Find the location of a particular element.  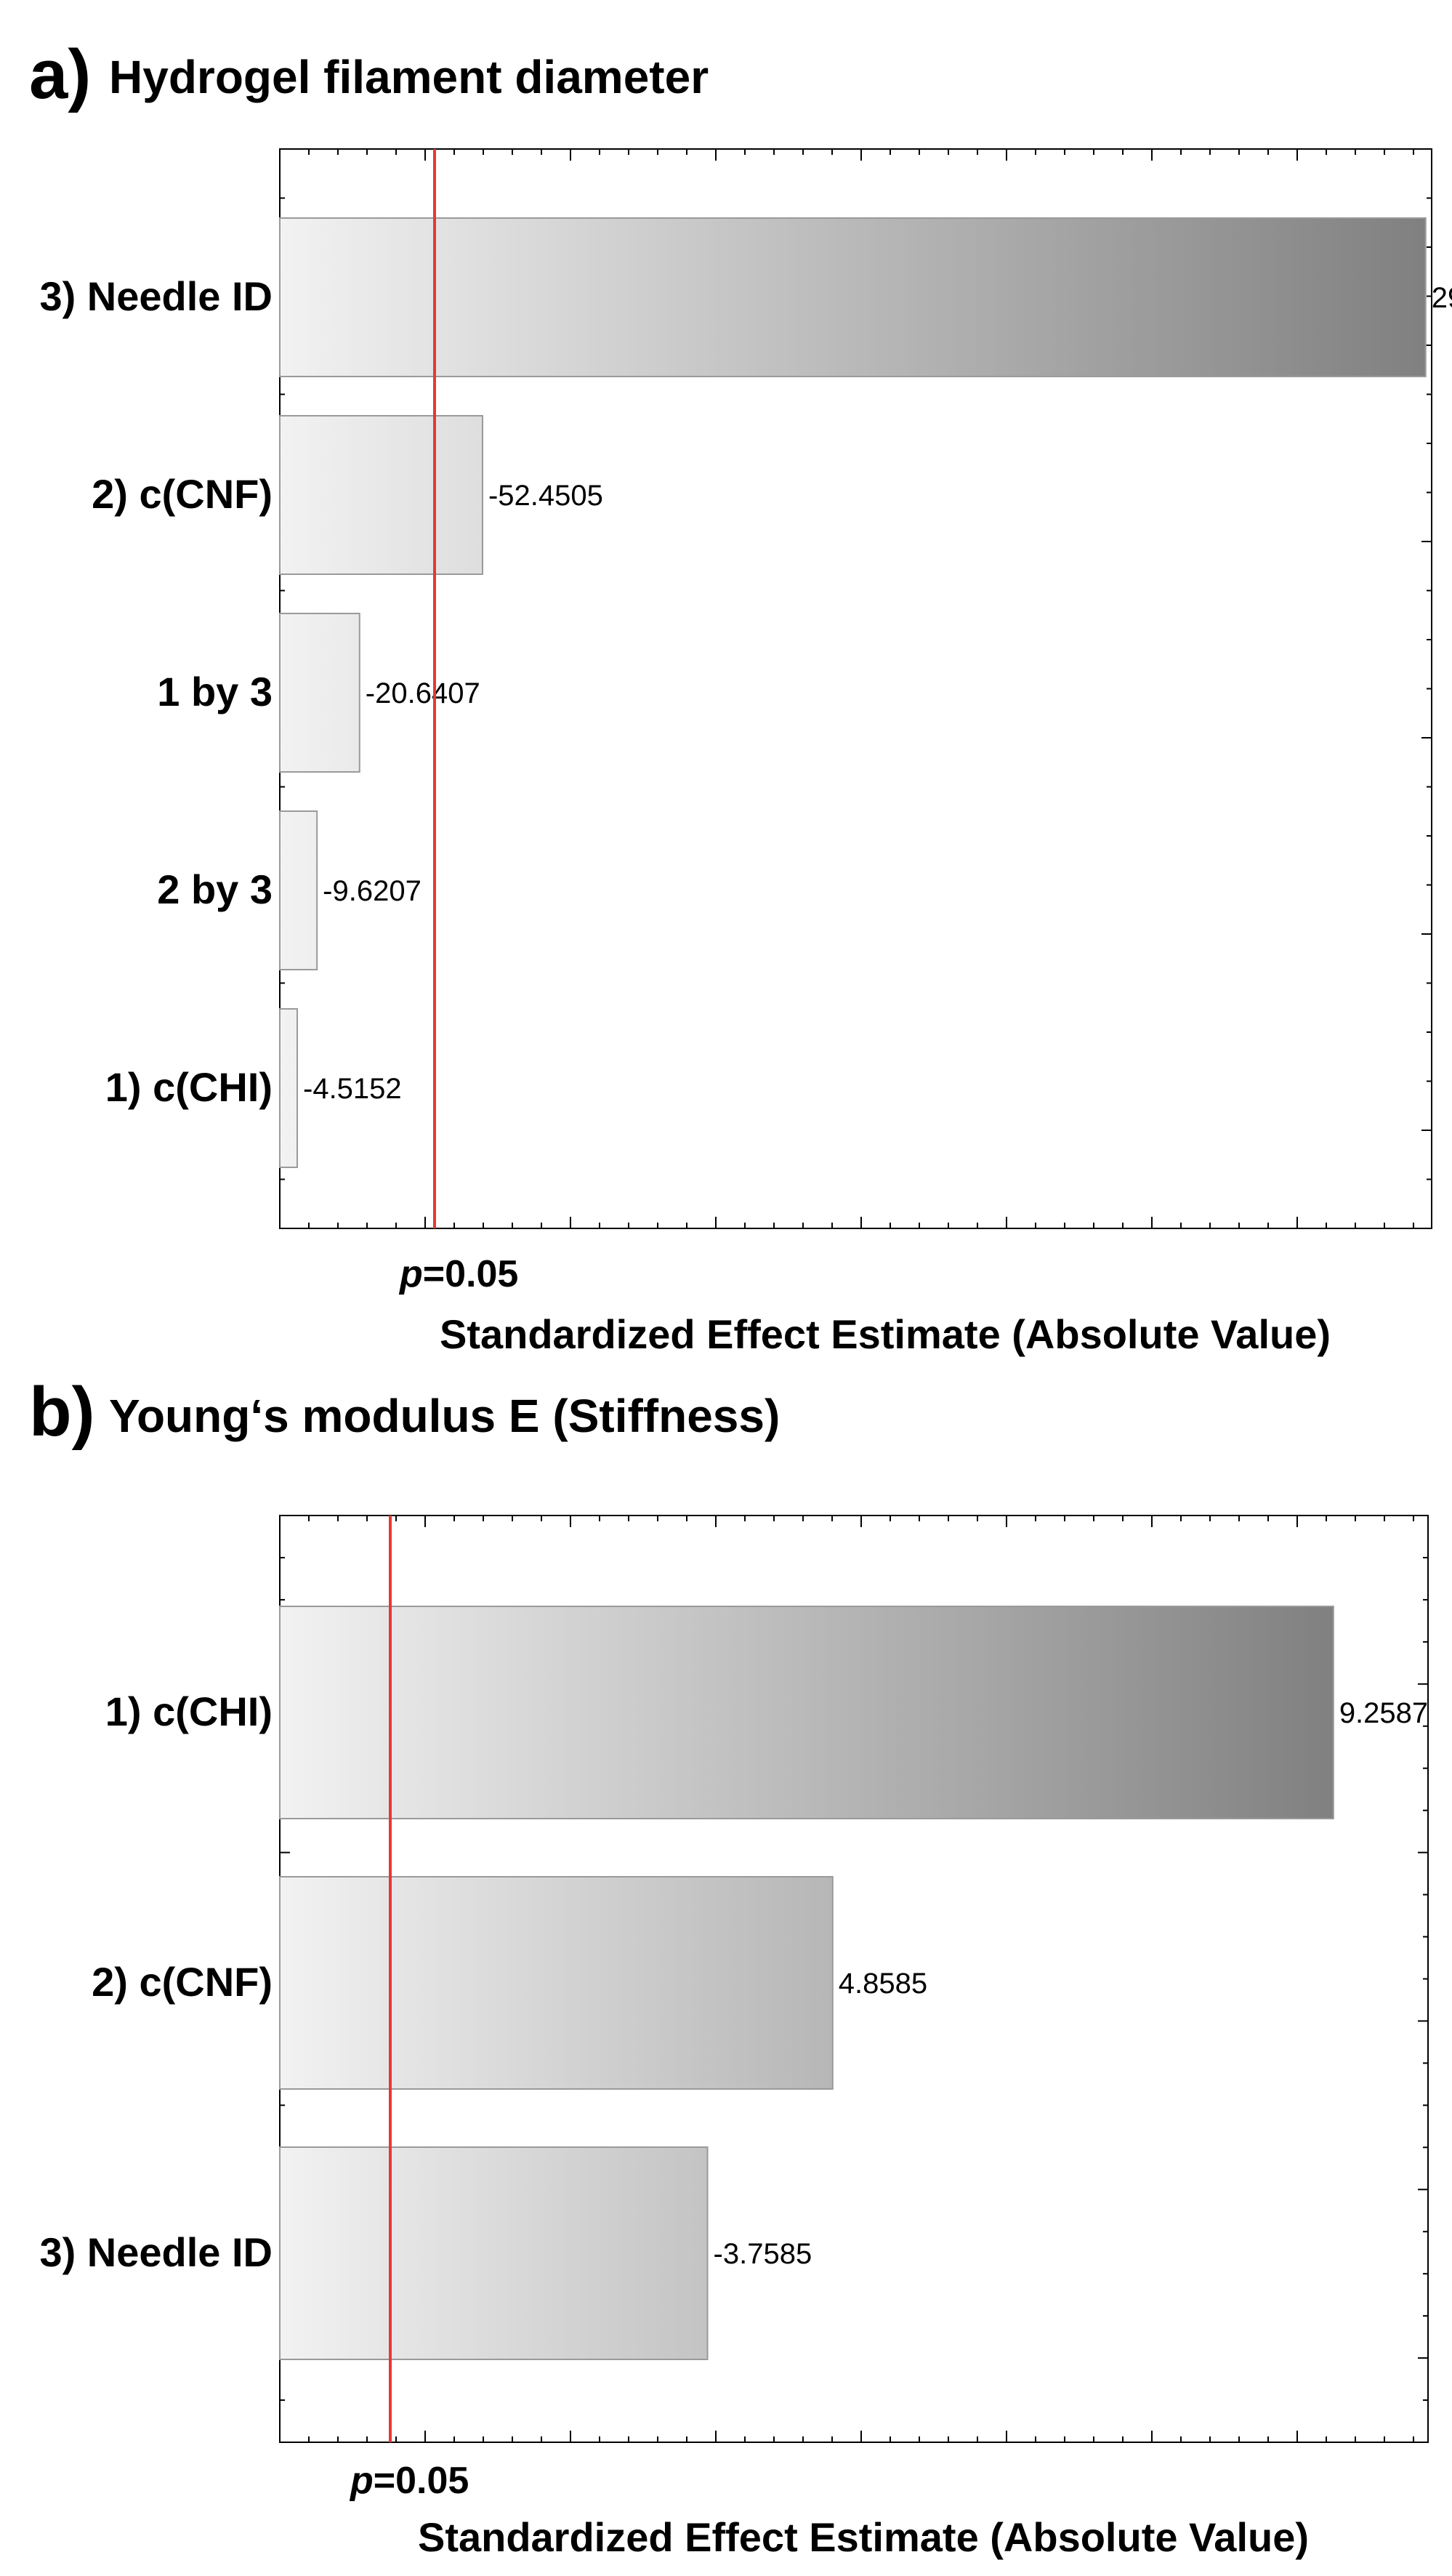

category-label: 1 by 3 is located at coordinates (215, 692).